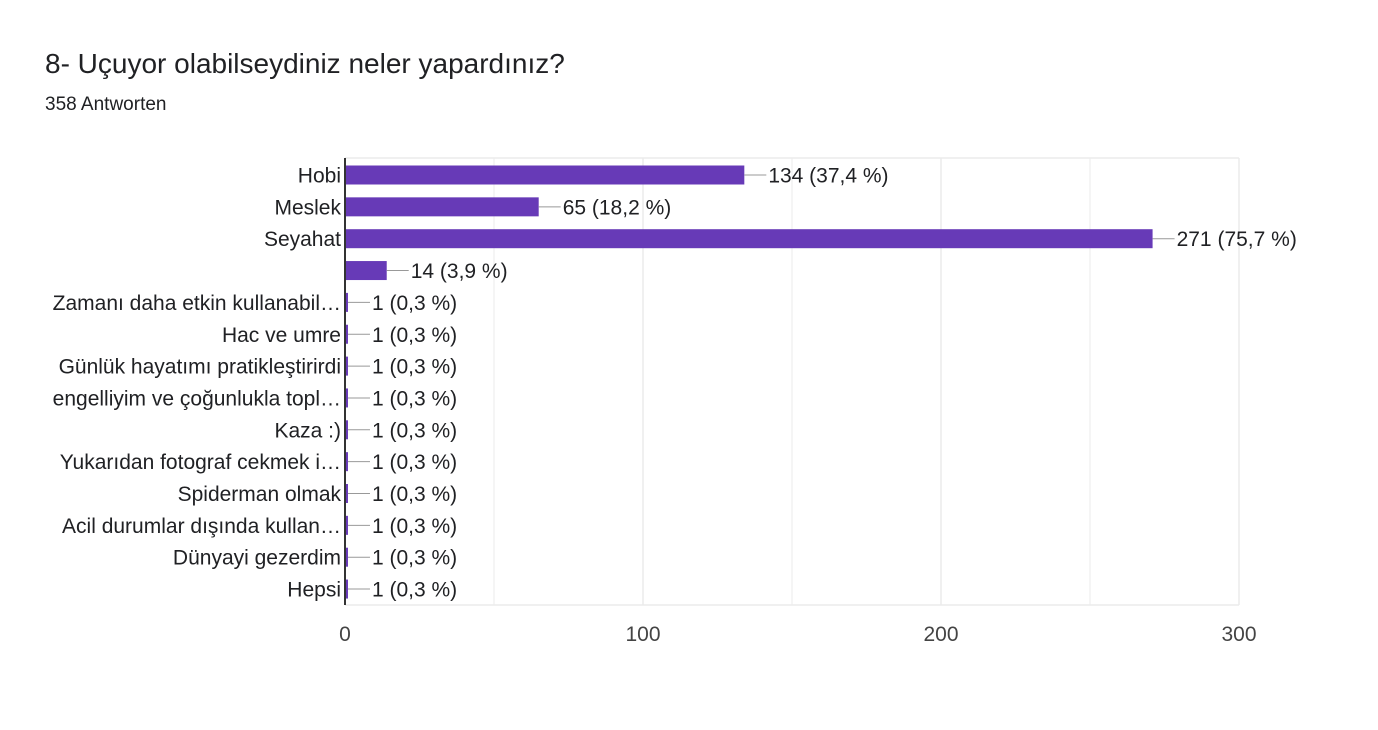 The image size is (1378, 730). What do you see at coordinates (257, 558) in the screenshot?
I see `category-label: Dünyayi gezerdim` at bounding box center [257, 558].